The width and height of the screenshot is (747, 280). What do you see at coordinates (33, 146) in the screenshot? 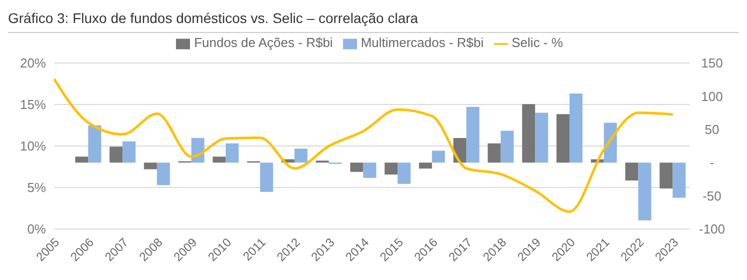
I see `y-tick-label: 10%` at bounding box center [33, 146].